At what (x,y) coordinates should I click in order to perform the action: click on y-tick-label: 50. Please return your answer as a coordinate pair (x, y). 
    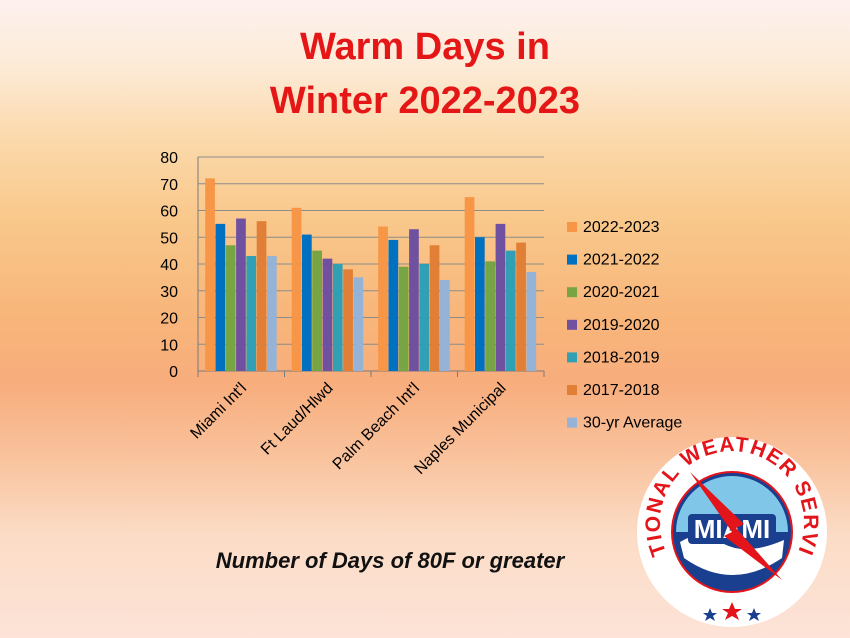
    Looking at the image, I should click on (169, 238).